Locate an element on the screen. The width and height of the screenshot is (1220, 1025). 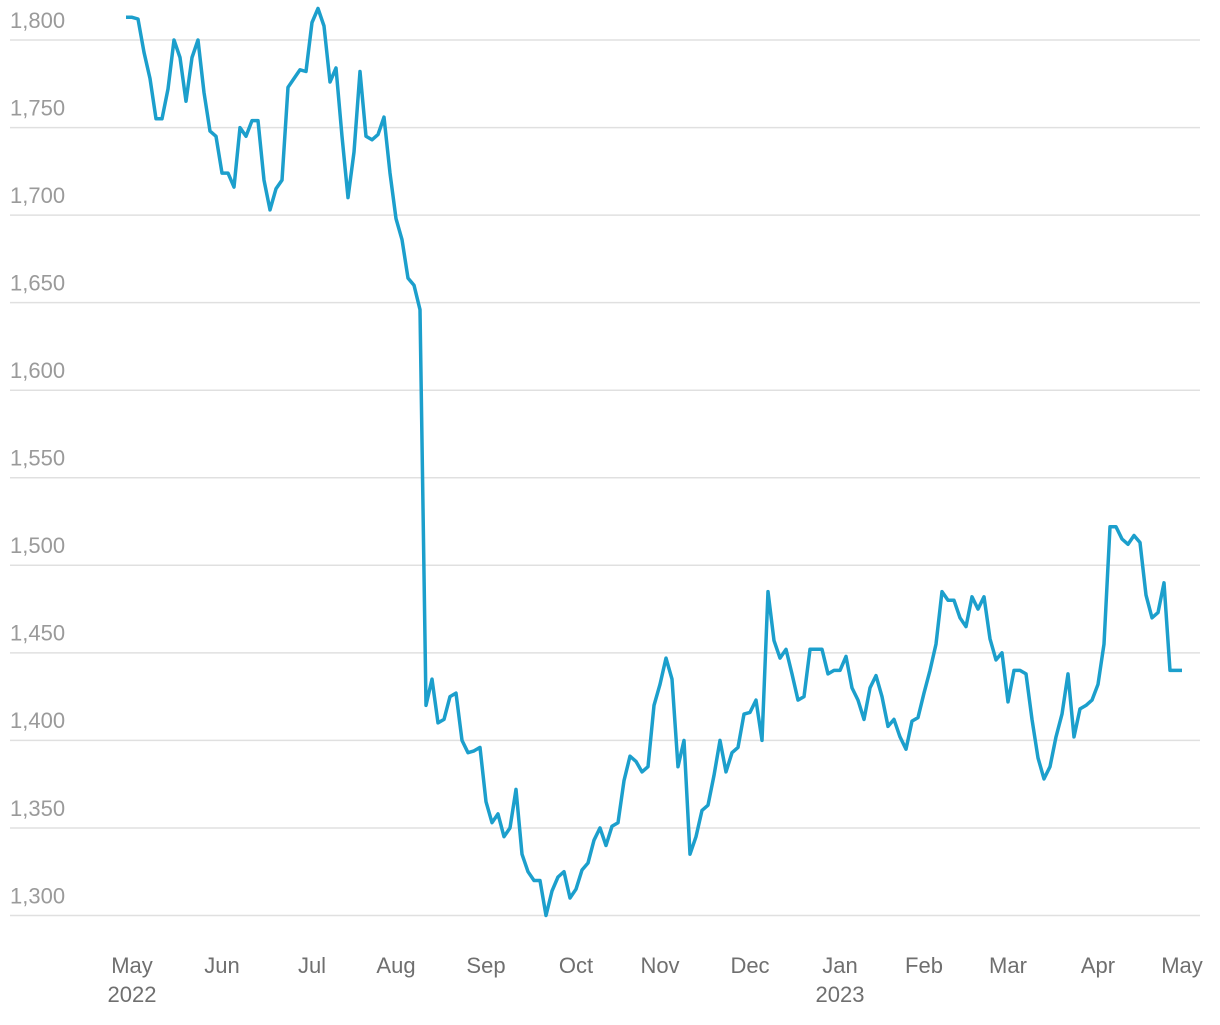
y-tick-label: 1,400 is located at coordinates (37, 720).